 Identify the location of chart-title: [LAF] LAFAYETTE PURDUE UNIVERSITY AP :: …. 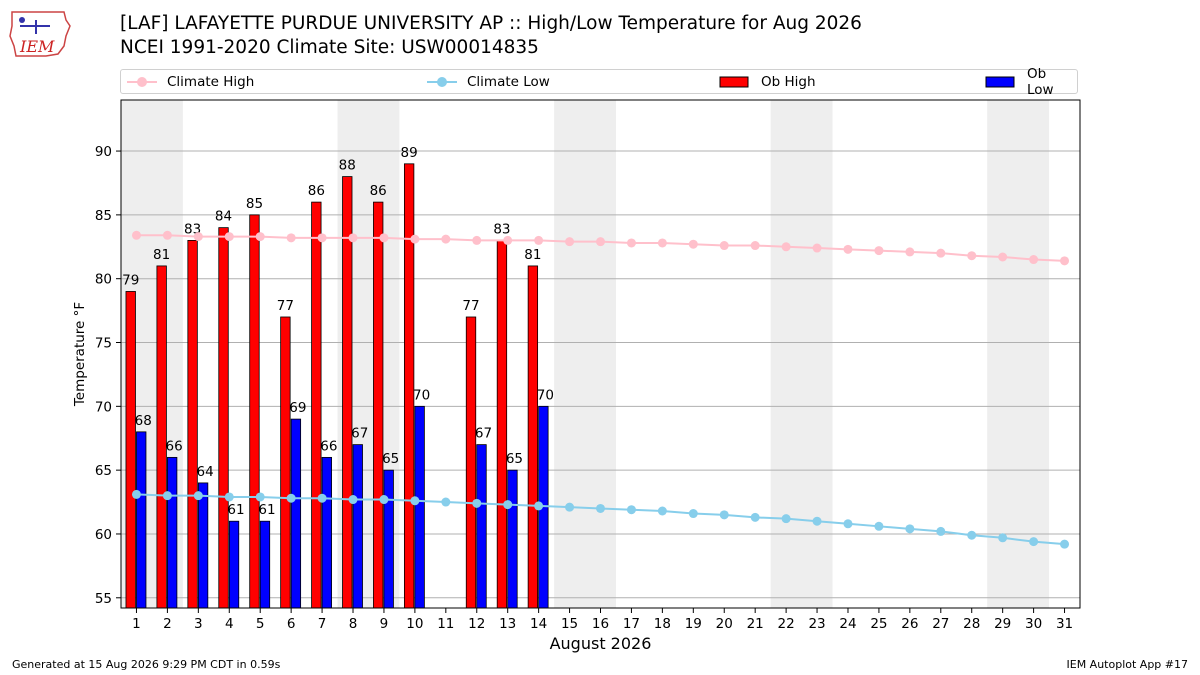
(491, 23).